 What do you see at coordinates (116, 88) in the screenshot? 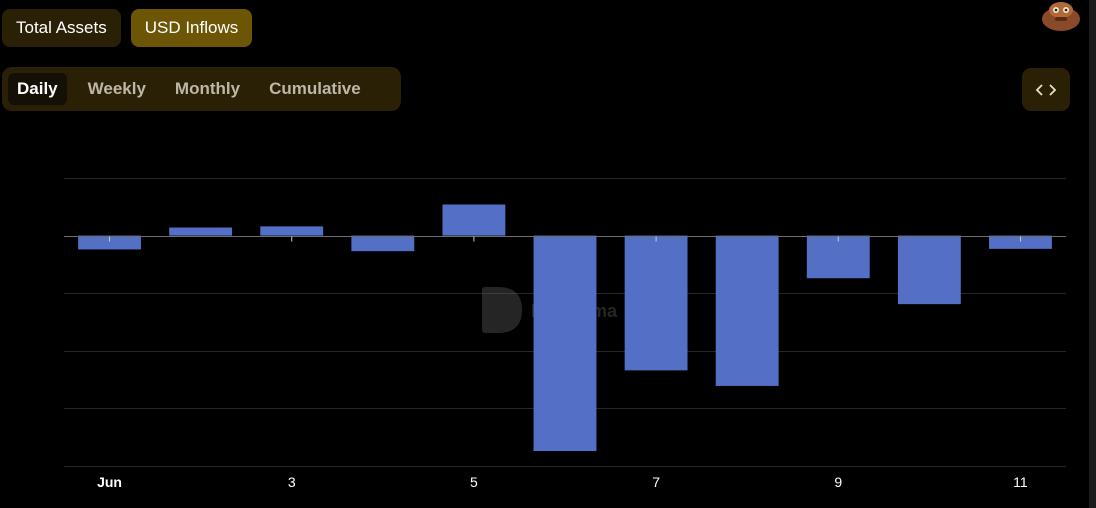
I see `period-weekly: Weekly` at bounding box center [116, 88].